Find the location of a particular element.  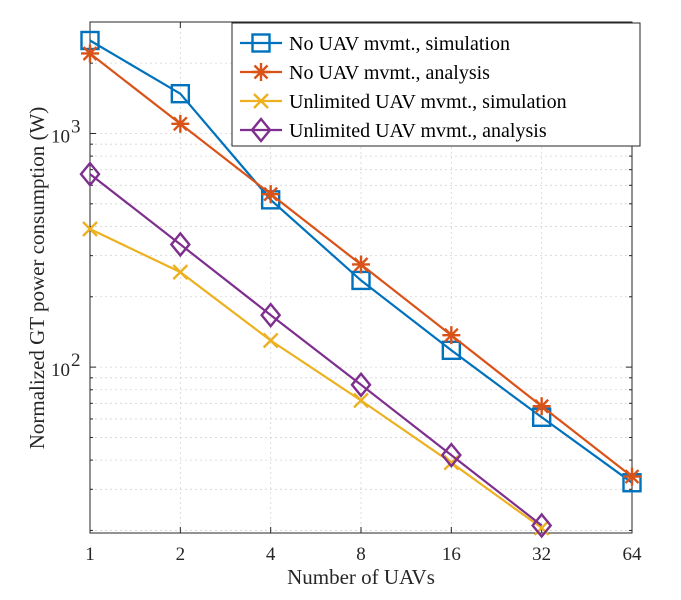

x-tick-label: 2 is located at coordinates (181, 554).